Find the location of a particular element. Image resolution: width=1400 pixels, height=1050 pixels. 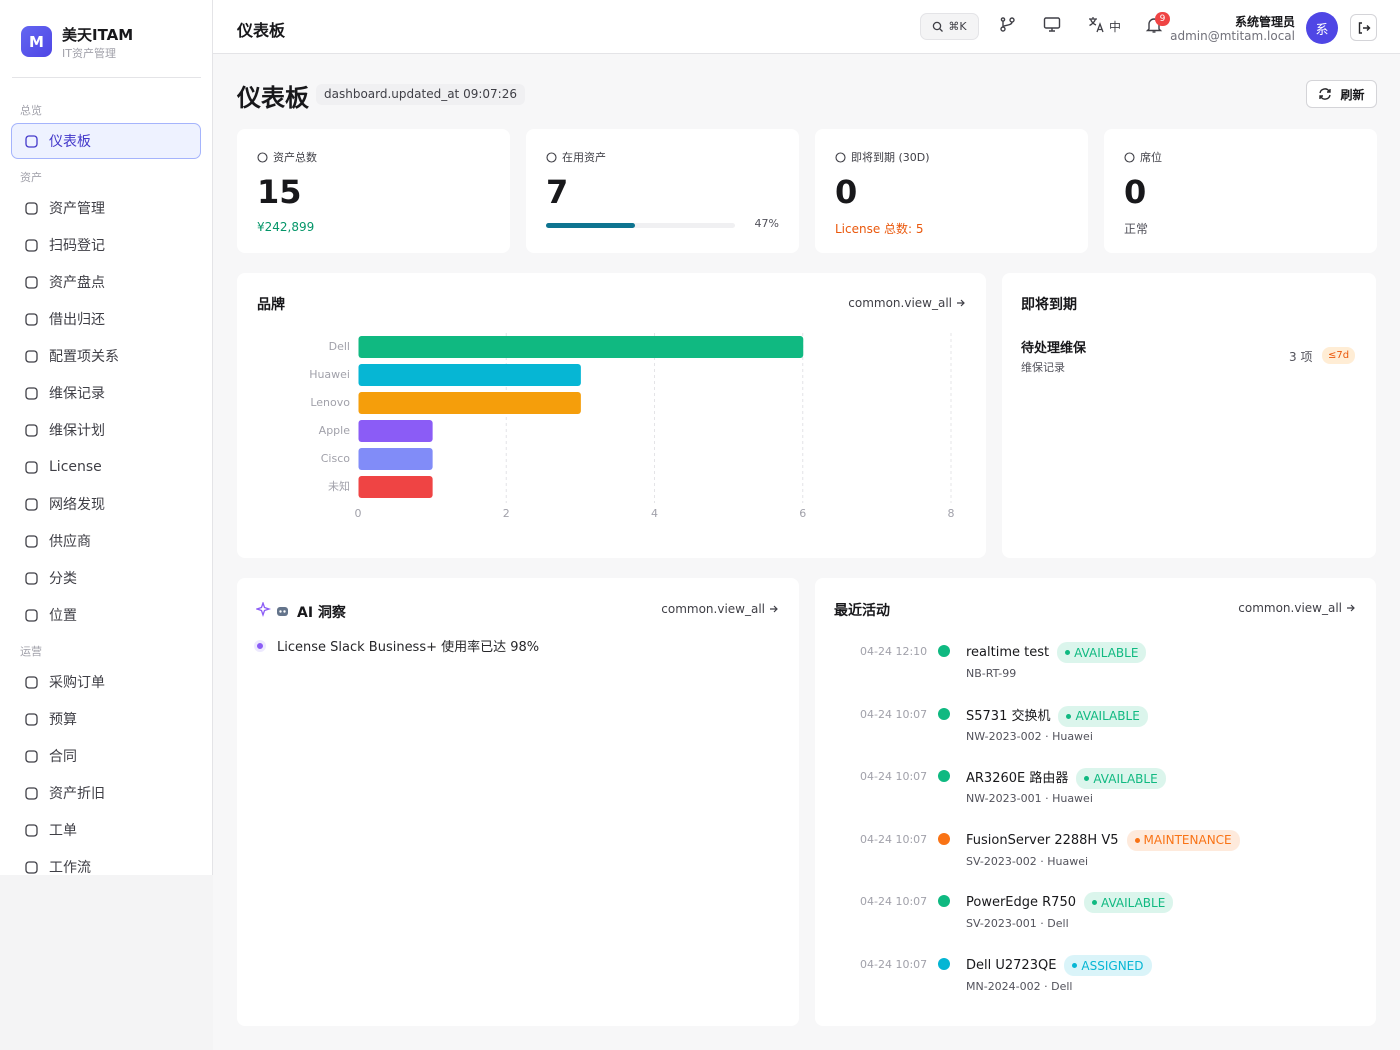

translate-icon is located at coordinates (1096, 24).